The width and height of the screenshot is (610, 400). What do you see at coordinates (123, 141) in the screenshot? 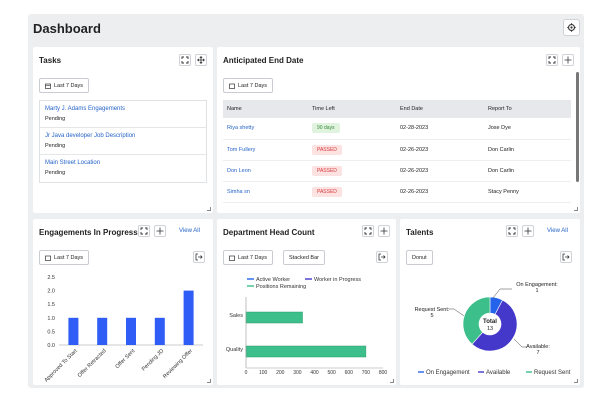
I see `list-item: Jr Java developer Job Description Pending` at bounding box center [123, 141].